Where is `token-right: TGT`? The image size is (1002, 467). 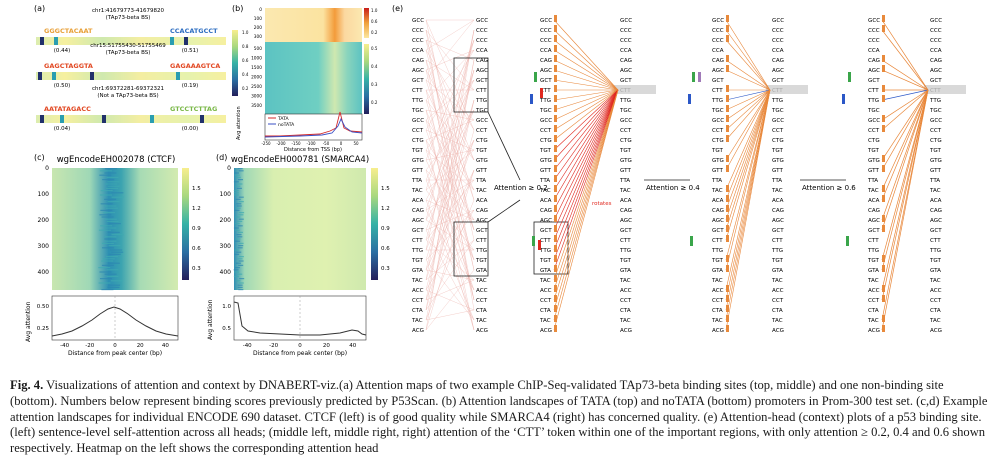 token-right: TGT is located at coordinates (481, 151).